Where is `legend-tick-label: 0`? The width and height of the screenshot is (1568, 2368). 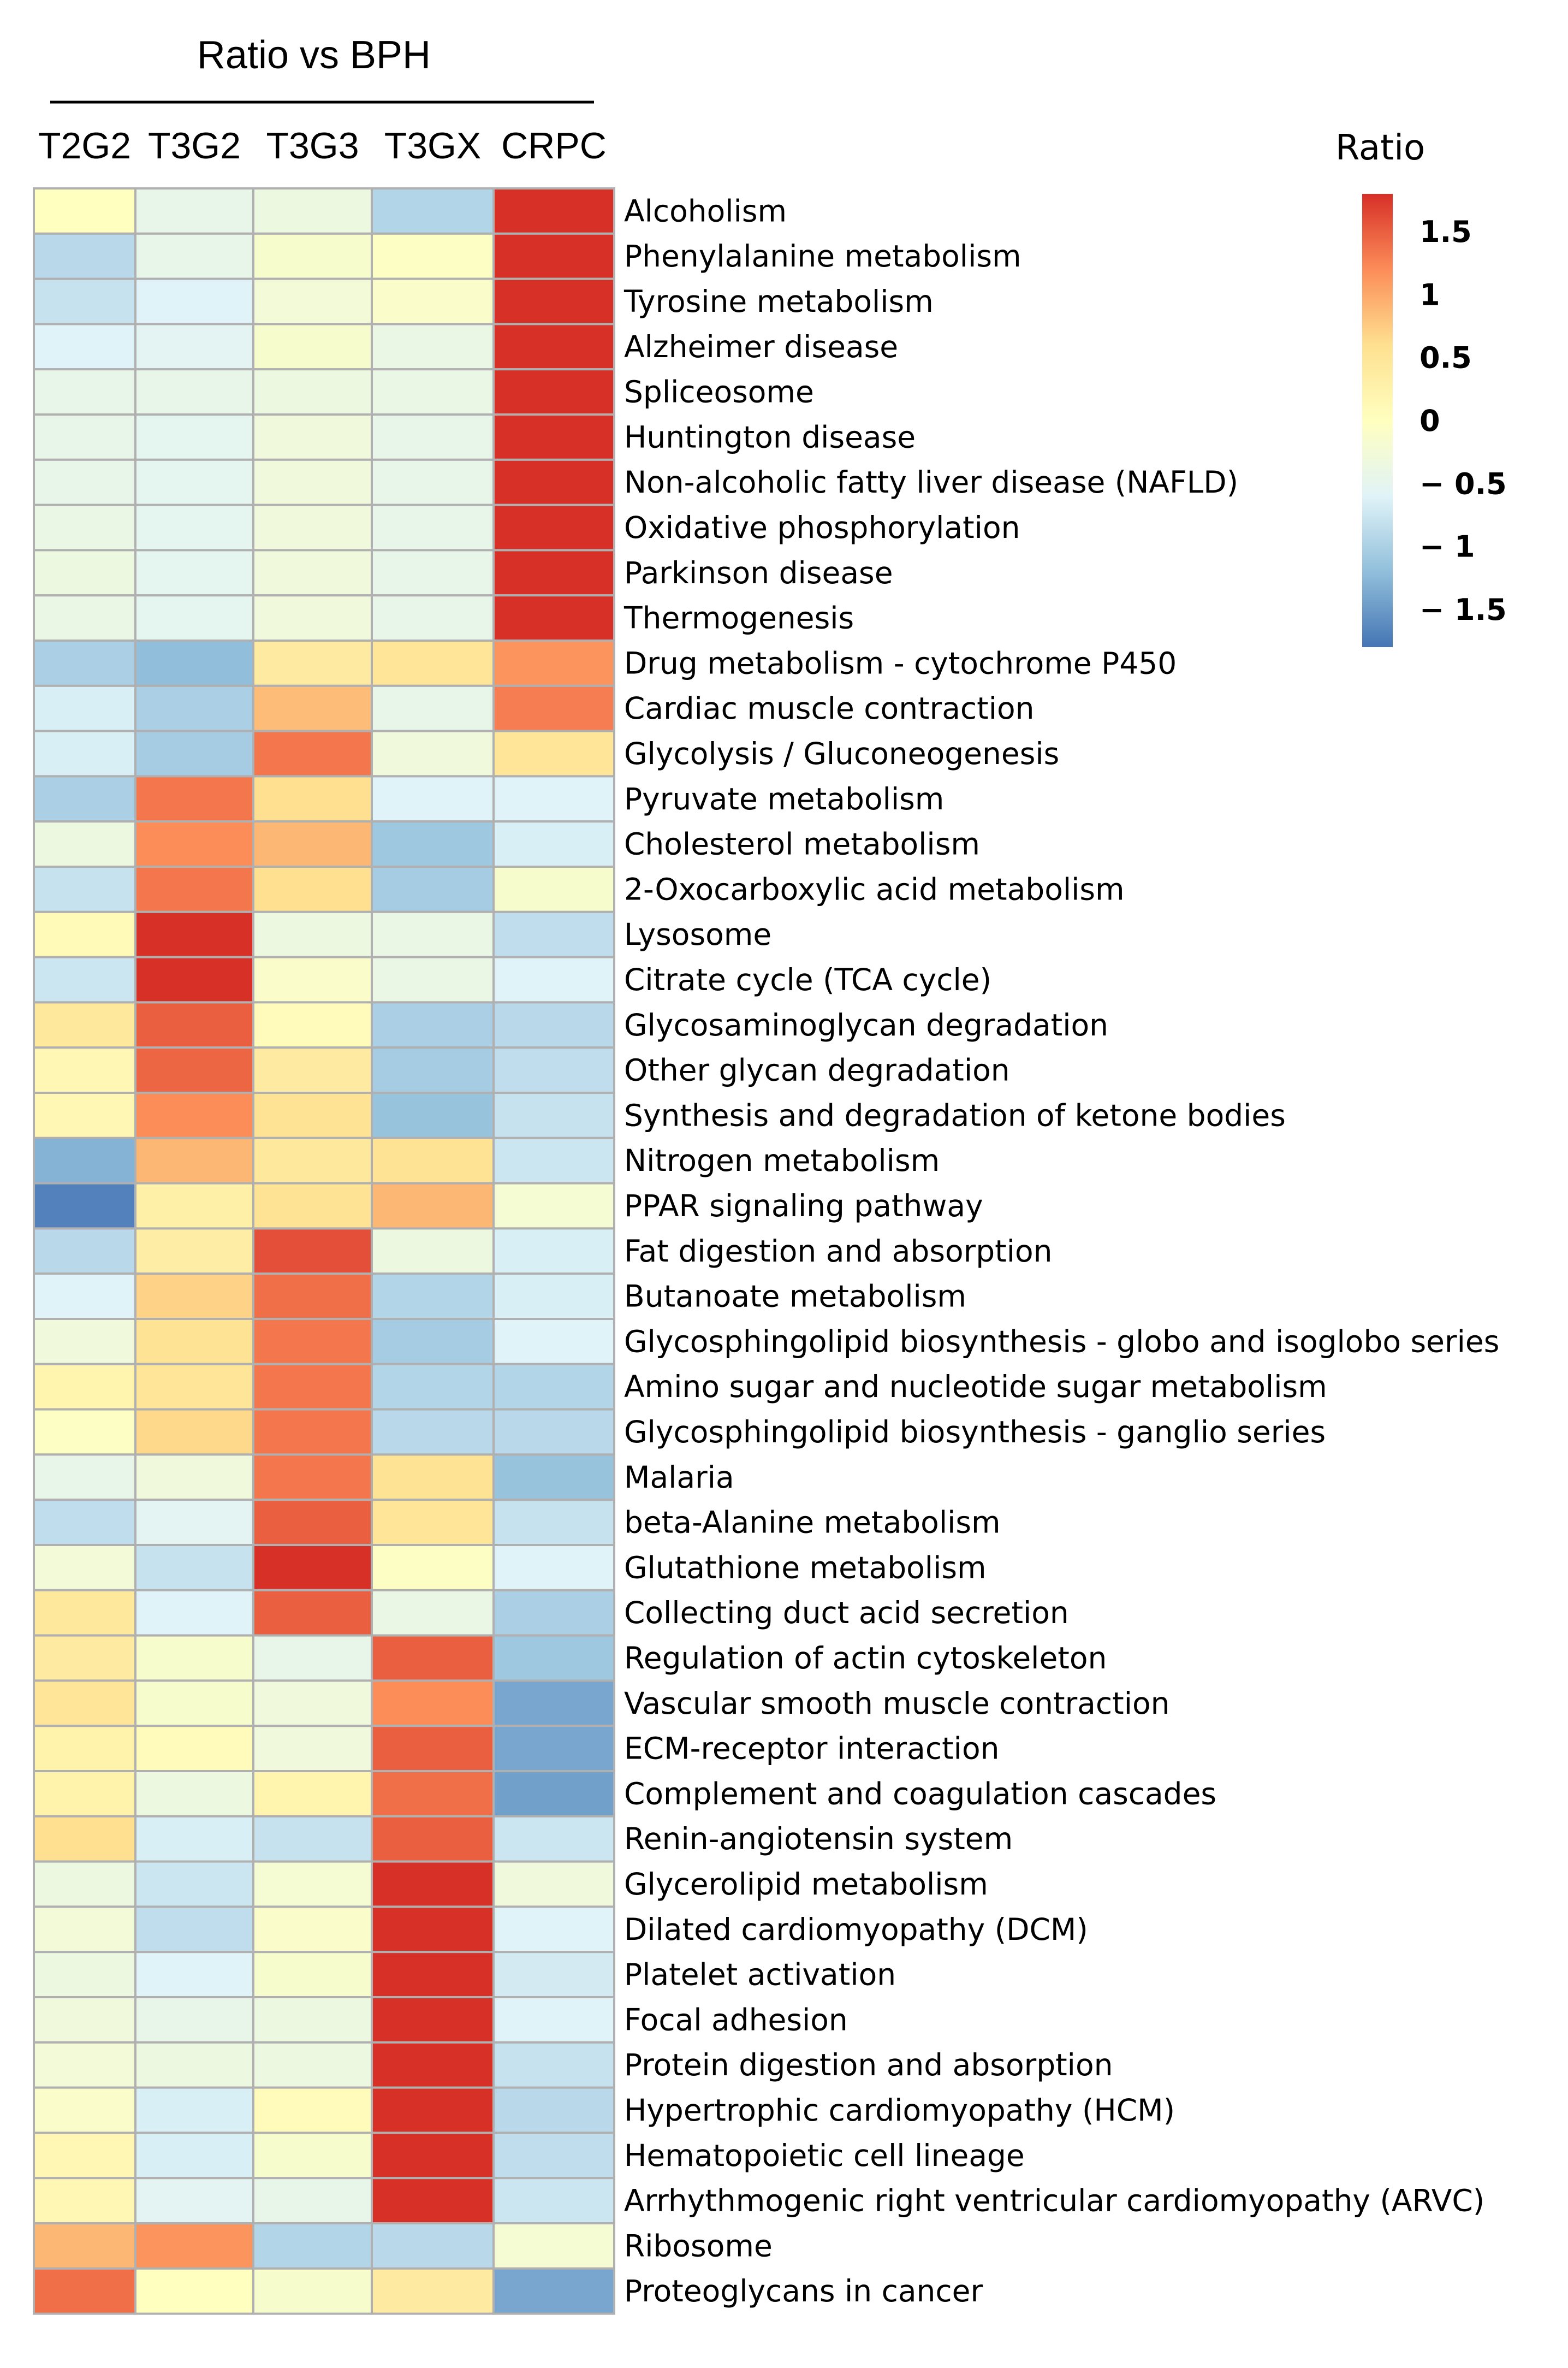 legend-tick-label: 0 is located at coordinates (1429, 421).